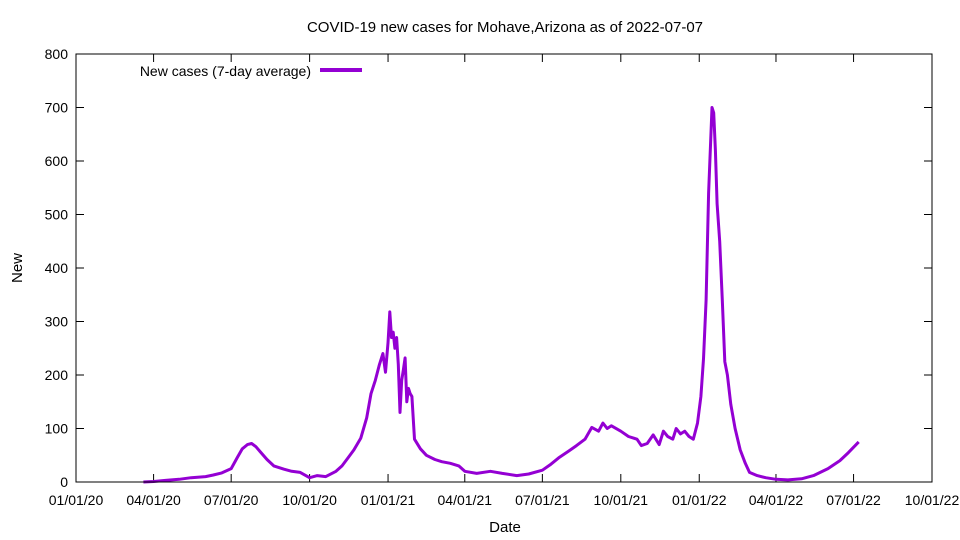 The width and height of the screenshot is (960, 540). I want to click on y-tick-label: 600, so click(57, 161).